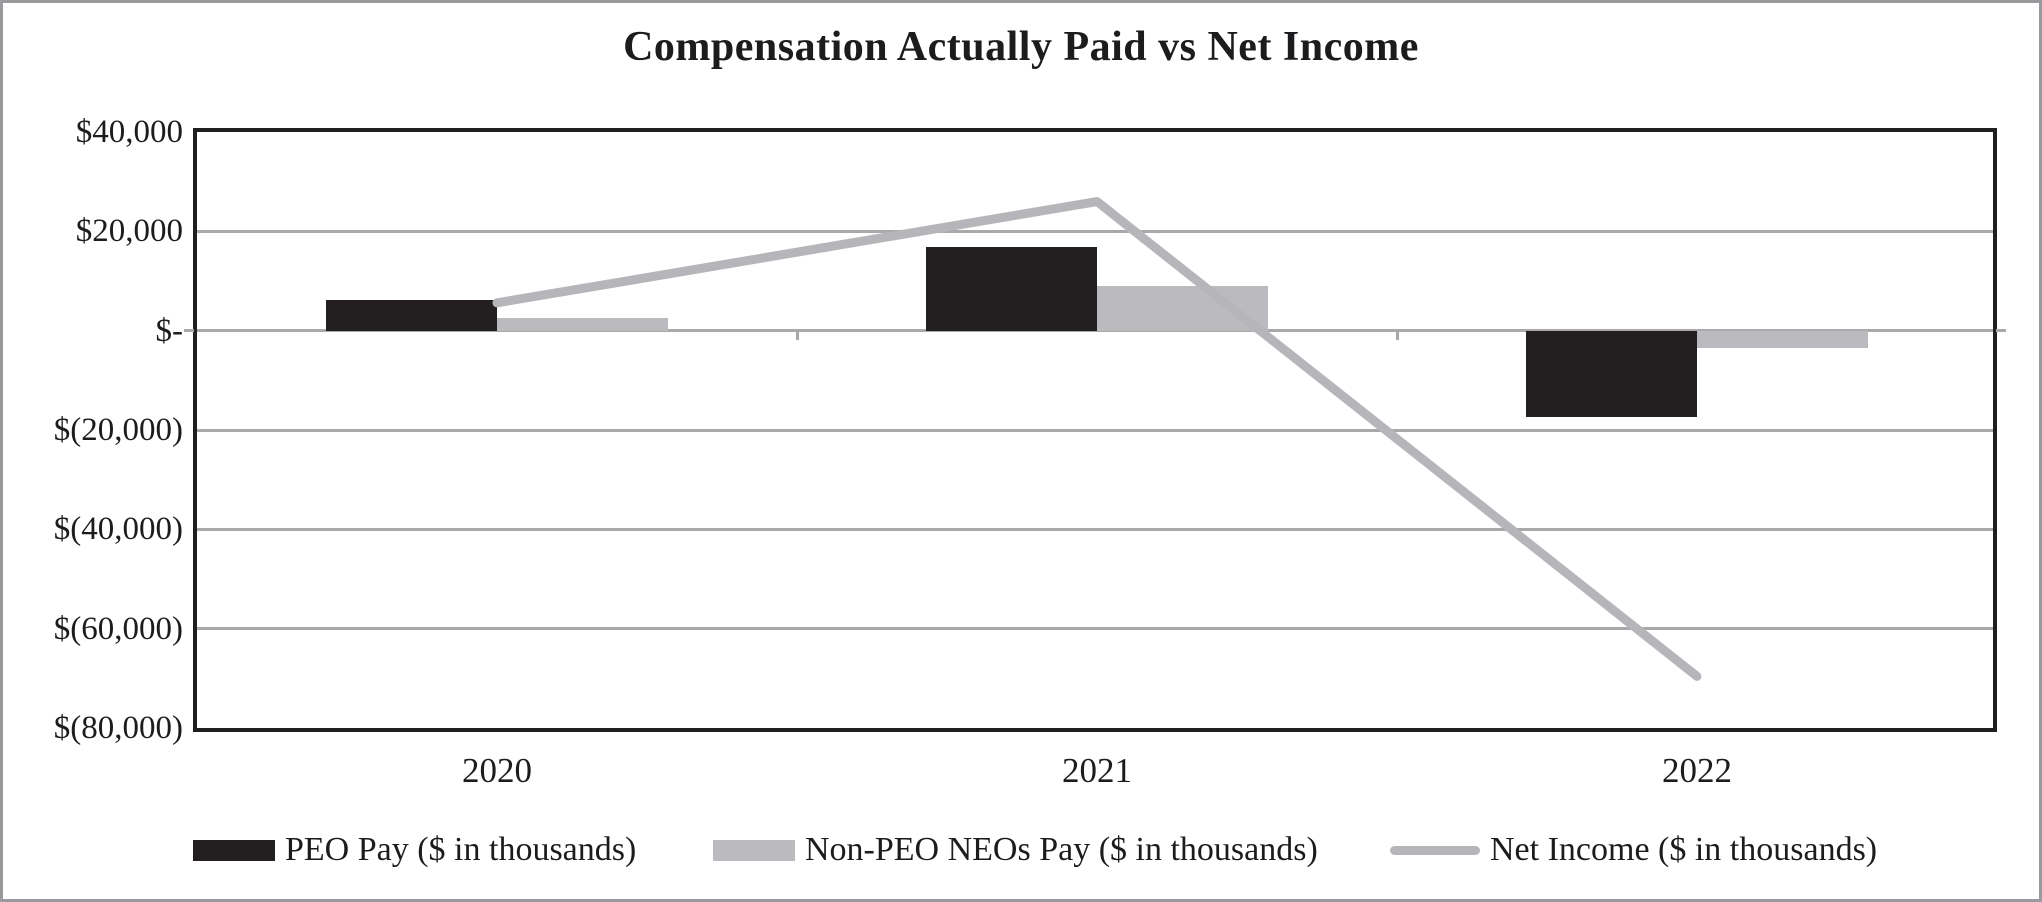 The image size is (2042, 902). What do you see at coordinates (169, 330) in the screenshot?
I see `y-tick-label: $-` at bounding box center [169, 330].